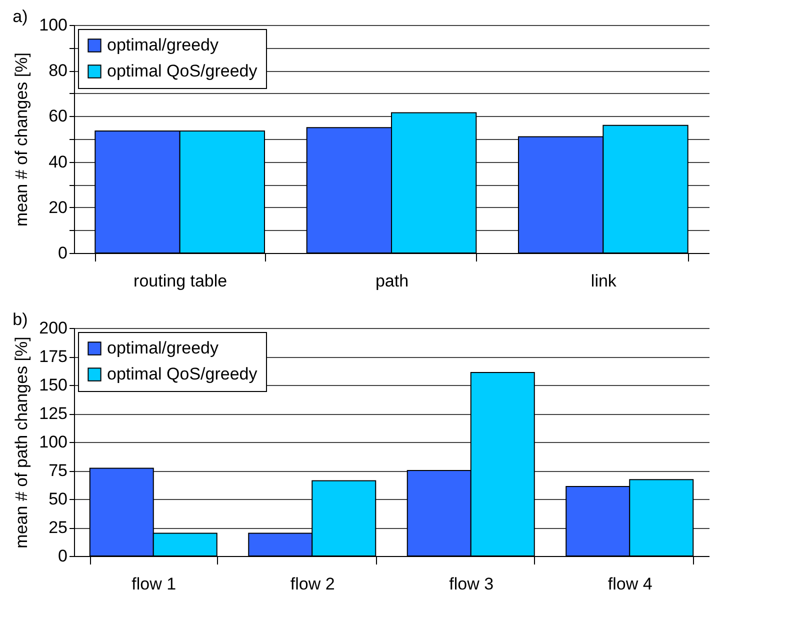  What do you see at coordinates (20, 16) in the screenshot?
I see `chart-title: a)` at bounding box center [20, 16].